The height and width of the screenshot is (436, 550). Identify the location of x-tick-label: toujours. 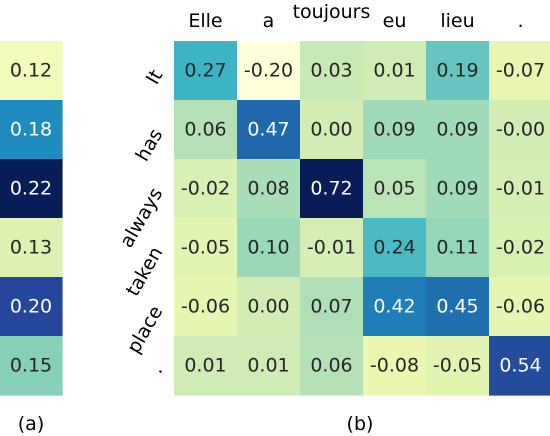
(332, 12).